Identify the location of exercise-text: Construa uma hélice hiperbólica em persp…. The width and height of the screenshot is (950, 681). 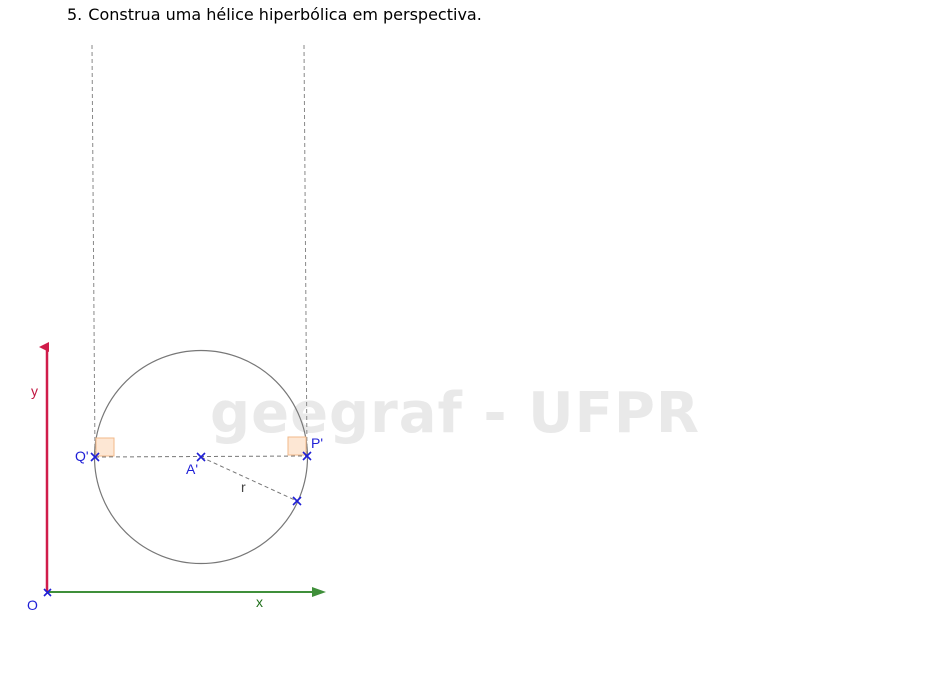
(285, 14).